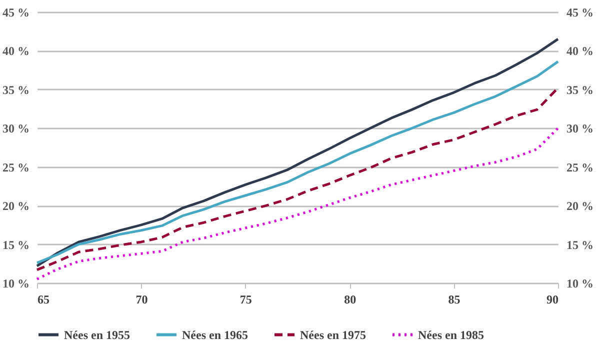 The width and height of the screenshot is (599, 349). Describe the element at coordinates (16, 89) in the screenshot. I see `y-tick-label: 35 %` at that location.